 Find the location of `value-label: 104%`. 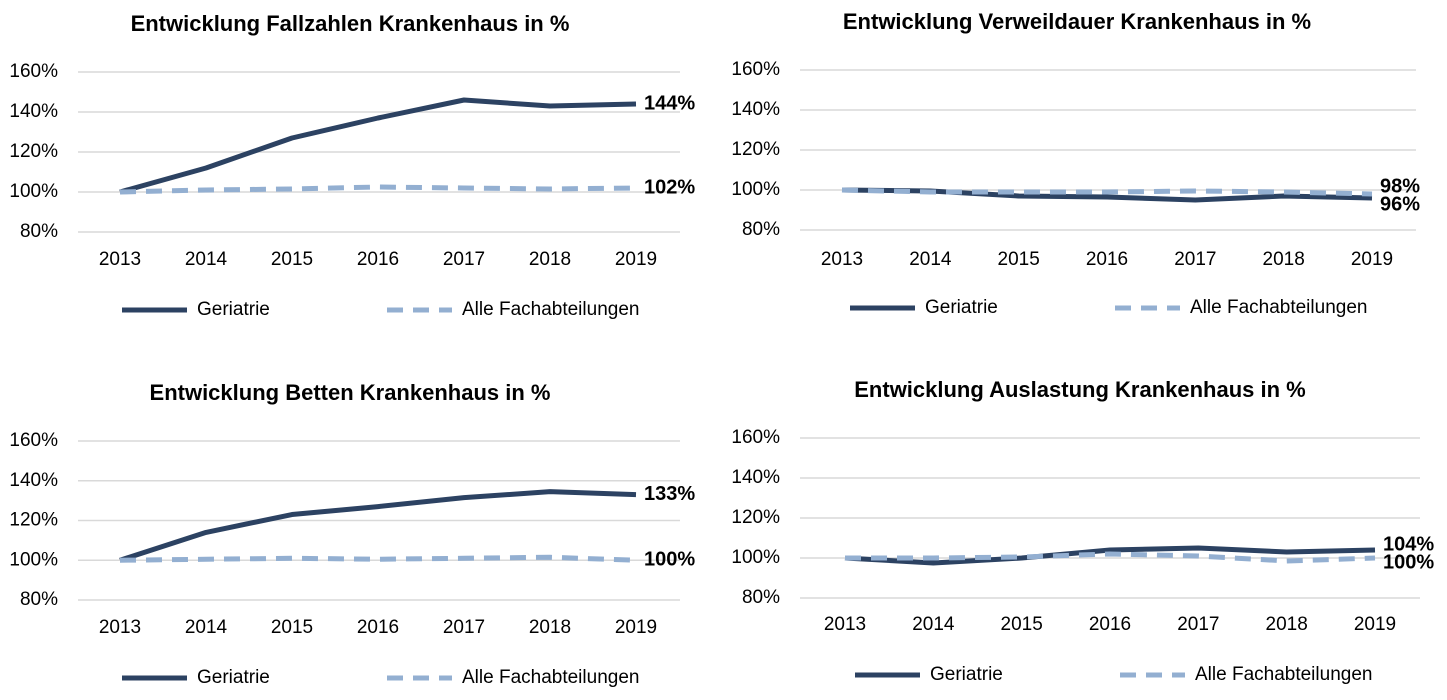

value-label: 104% is located at coordinates (1408, 544).